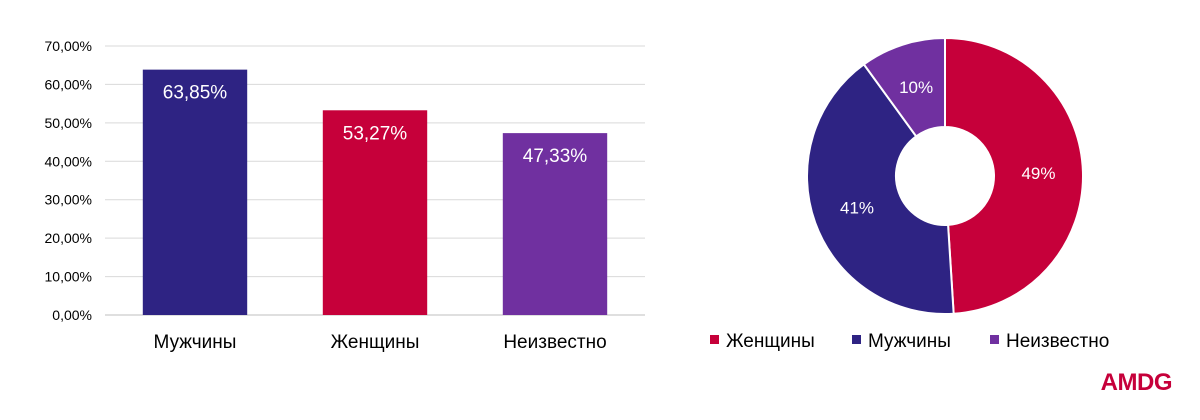  I want to click on x-category-label: Мужчины, so click(195, 342).